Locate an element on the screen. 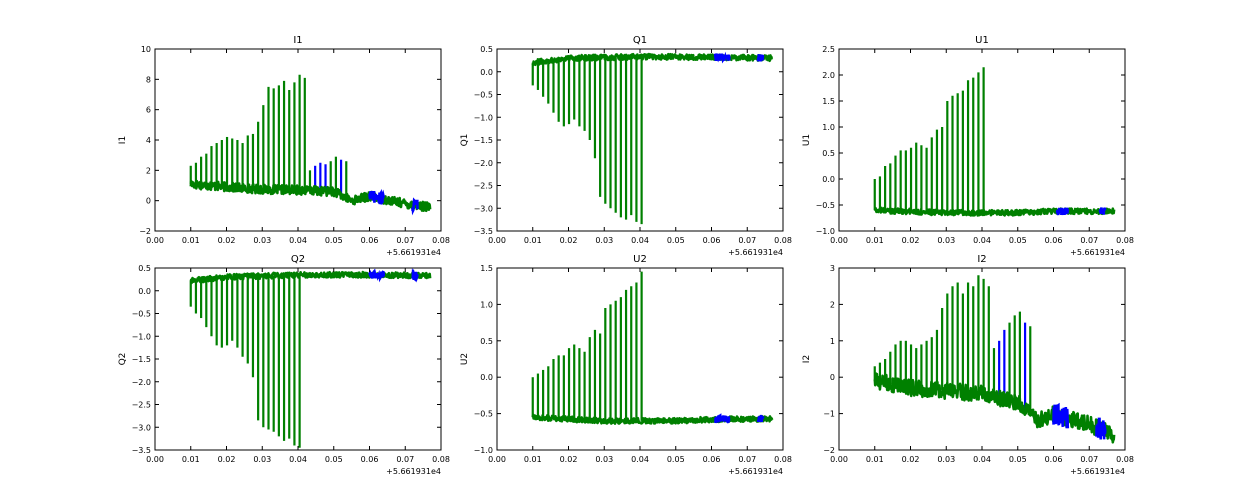  y-tick-label: 6 is located at coordinates (148, 110).